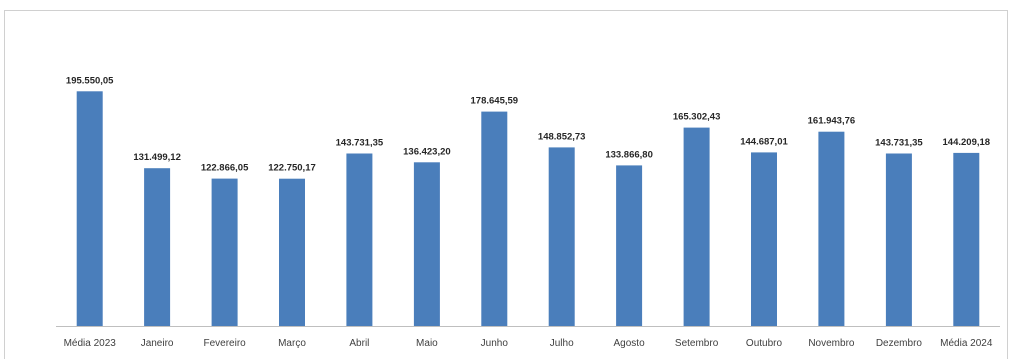  I want to click on x-tick-label-8: Agosto, so click(630, 343).